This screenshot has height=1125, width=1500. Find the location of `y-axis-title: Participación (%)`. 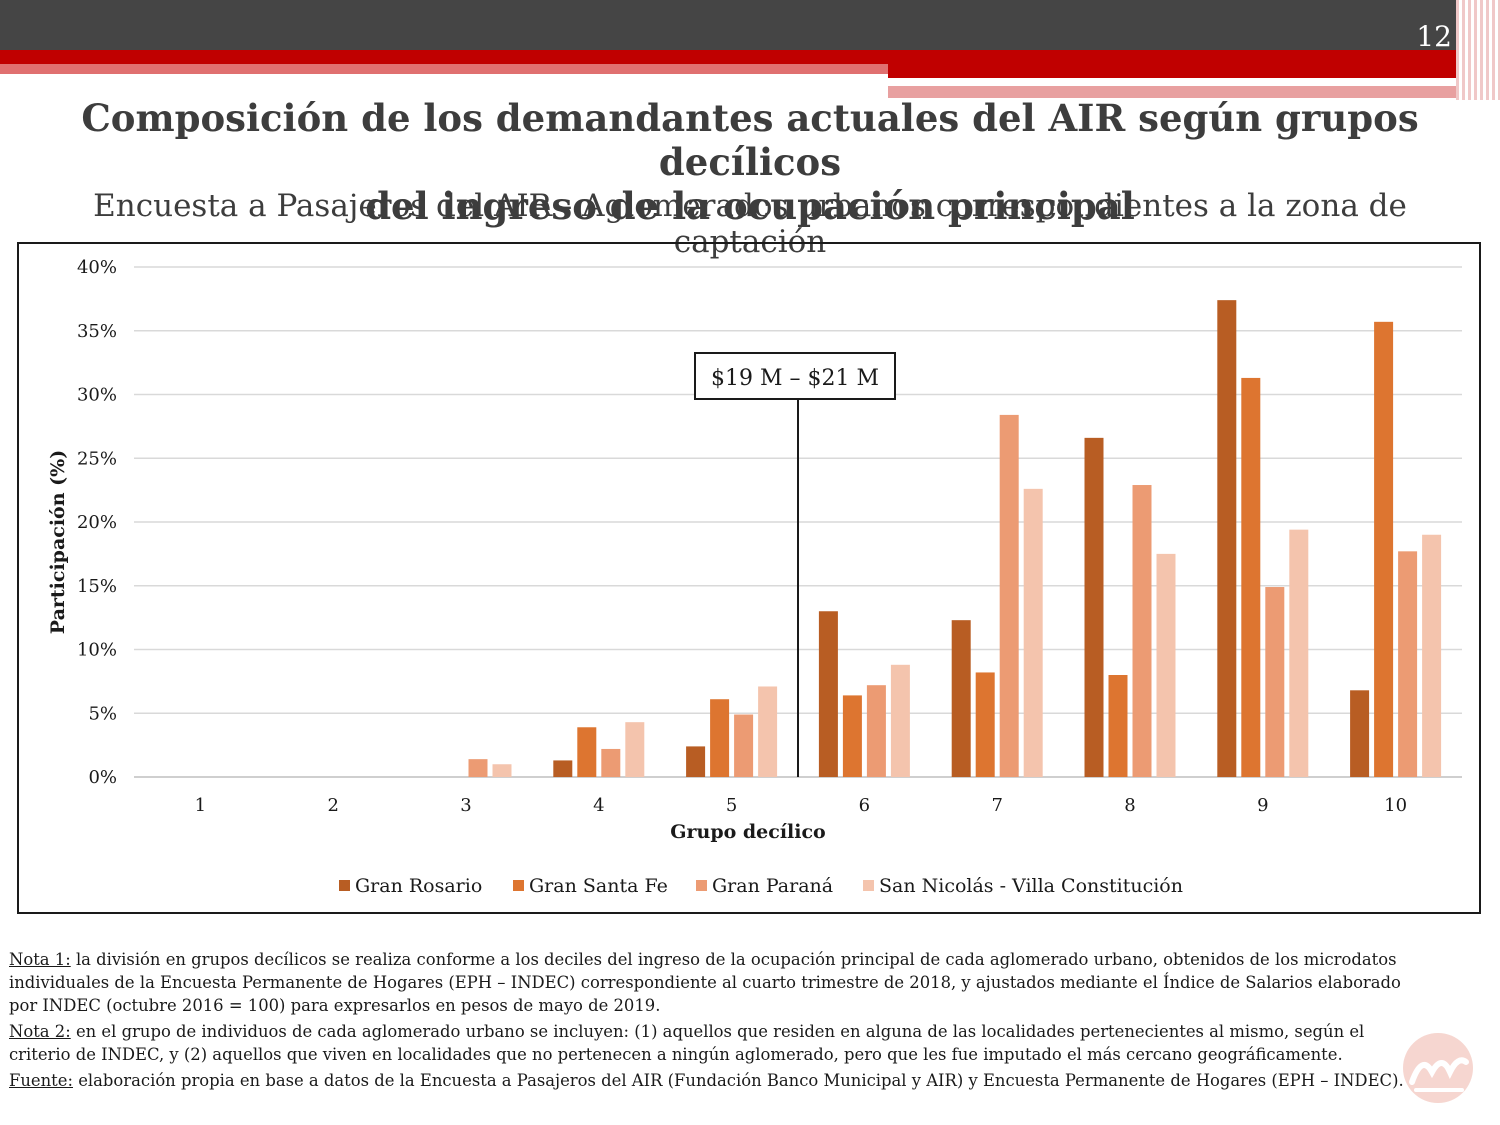

y-axis-title: Participación (%) is located at coordinates (58, 542).